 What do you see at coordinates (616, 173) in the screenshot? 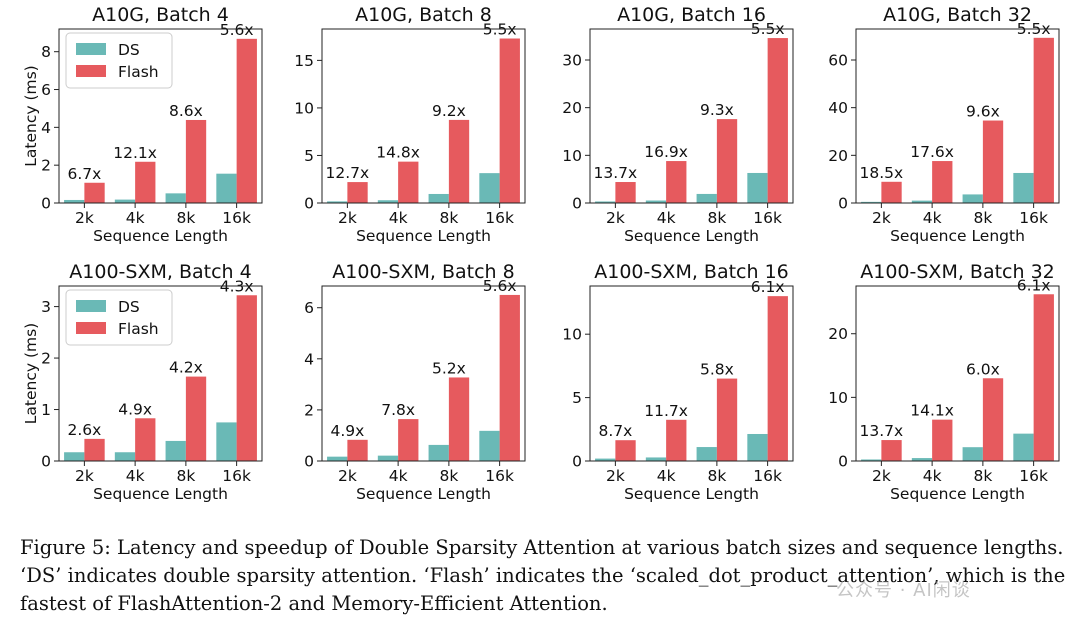
I see `chart-3-speedup-label: 13.7x` at bounding box center [616, 173].